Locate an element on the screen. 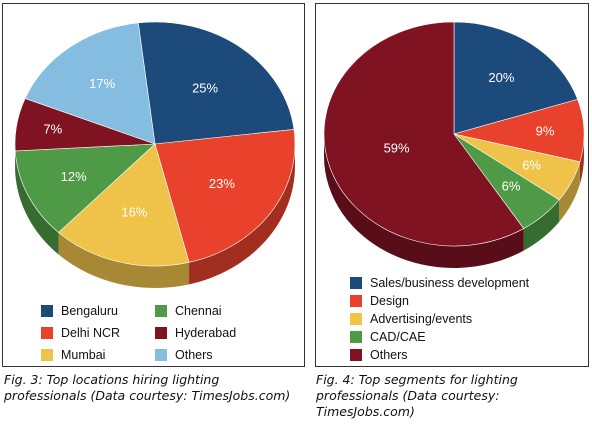  pie1-slice-delhi-ncr is located at coordinates (225, 196).